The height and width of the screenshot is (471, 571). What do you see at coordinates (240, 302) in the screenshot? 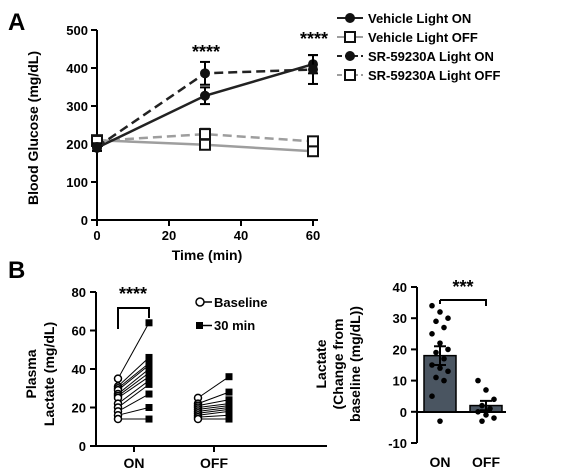
I see `legend-baseline-label: Baseline` at bounding box center [240, 302].